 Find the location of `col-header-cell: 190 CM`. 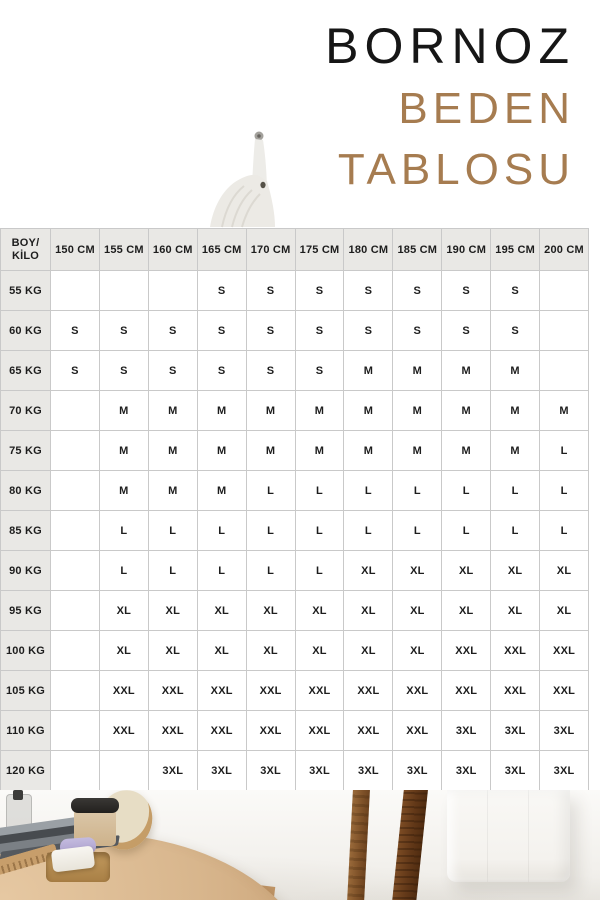

col-header-cell: 190 CM is located at coordinates (466, 249).